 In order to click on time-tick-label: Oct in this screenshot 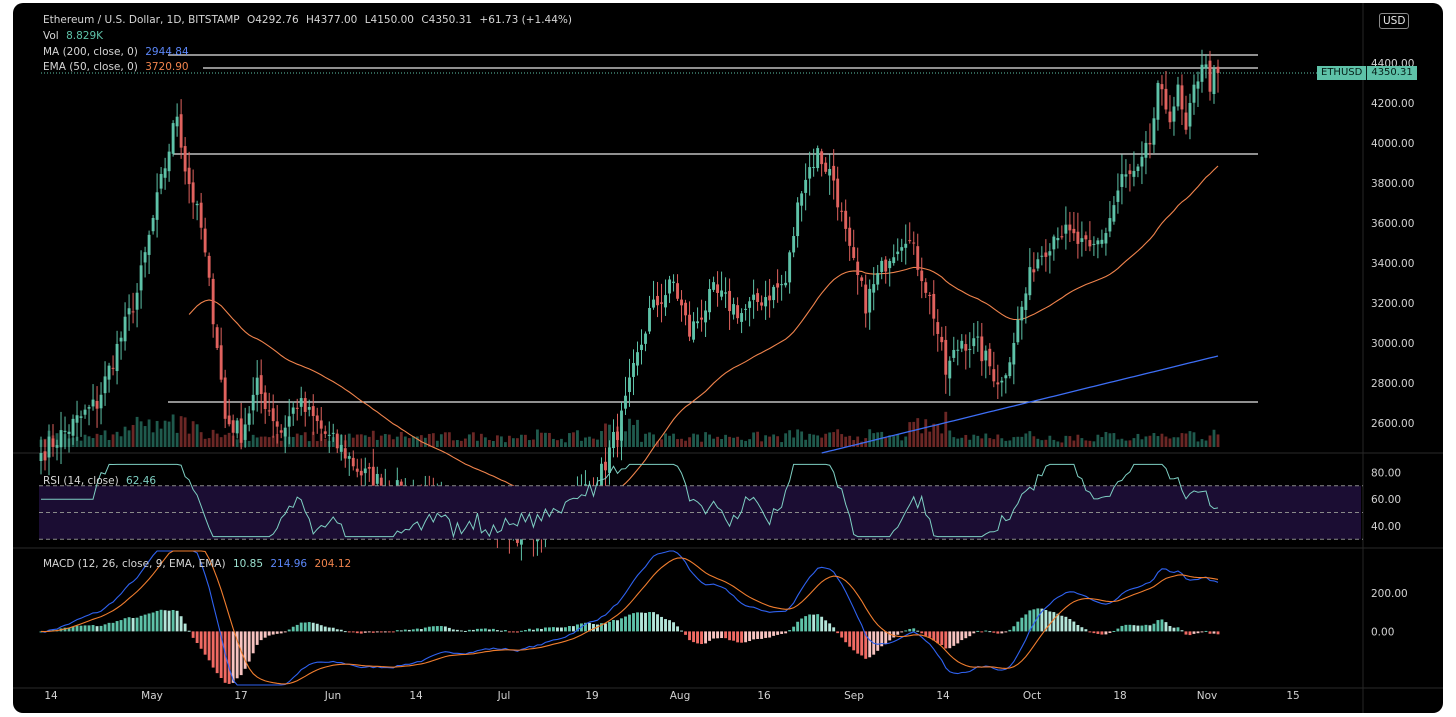, I will do `click(1032, 696)`.